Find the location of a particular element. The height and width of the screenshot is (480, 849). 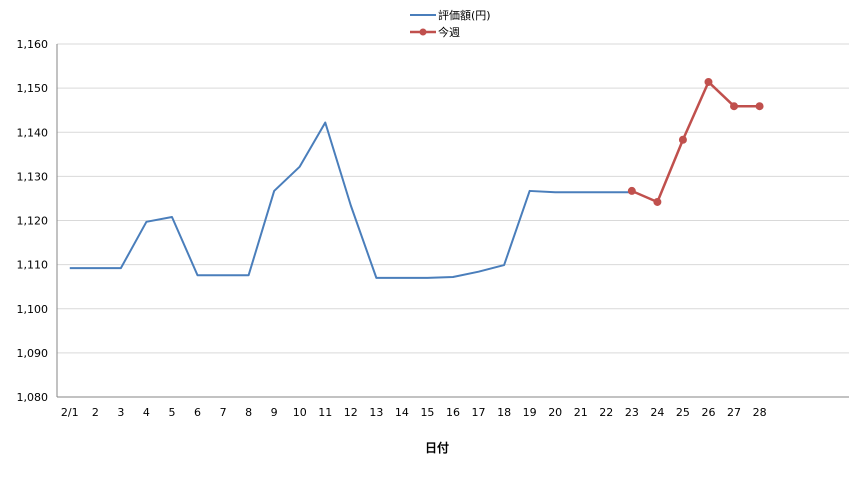

y-tick-label: 1,120 is located at coordinates (33, 221).